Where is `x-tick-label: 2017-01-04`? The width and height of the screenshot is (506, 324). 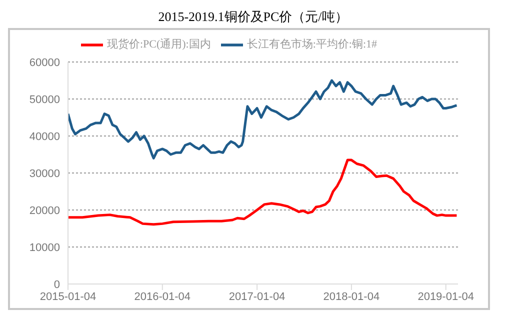 x-tick-label: 2017-01-04 is located at coordinates (257, 296).